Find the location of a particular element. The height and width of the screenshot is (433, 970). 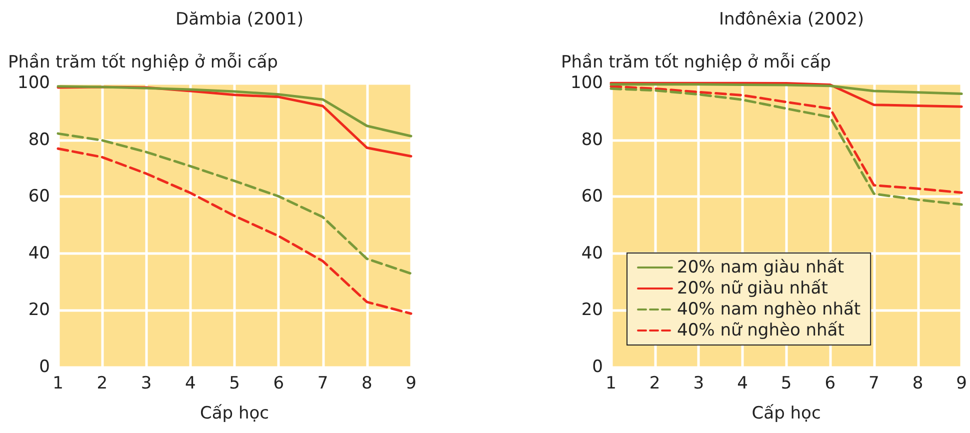

chart-title: Dămbia (2001) is located at coordinates (240, 20).